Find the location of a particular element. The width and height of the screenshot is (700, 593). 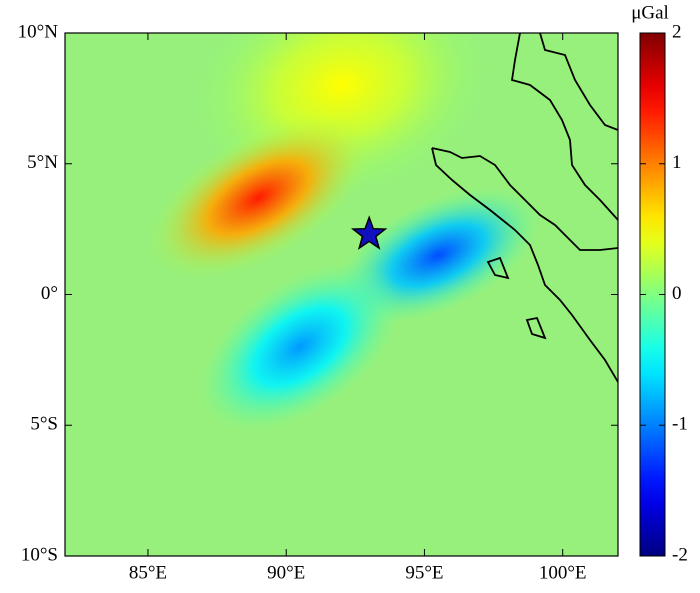

colorbar-tick-label: -2 is located at coordinates (680, 554).